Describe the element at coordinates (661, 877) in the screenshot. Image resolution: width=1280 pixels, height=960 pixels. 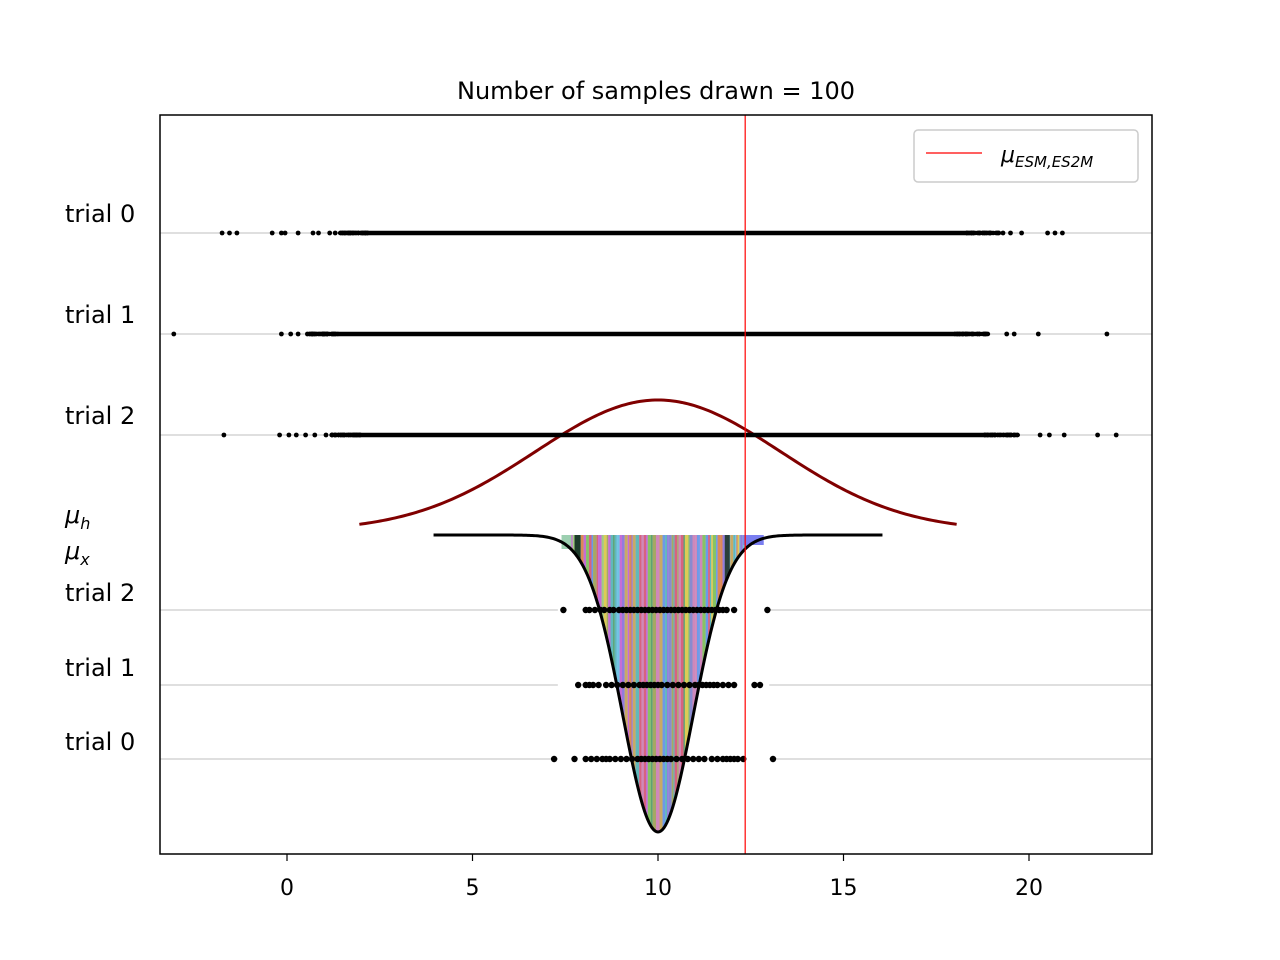
I see `x-axis-ticks: 0 5 10 15 20` at that location.